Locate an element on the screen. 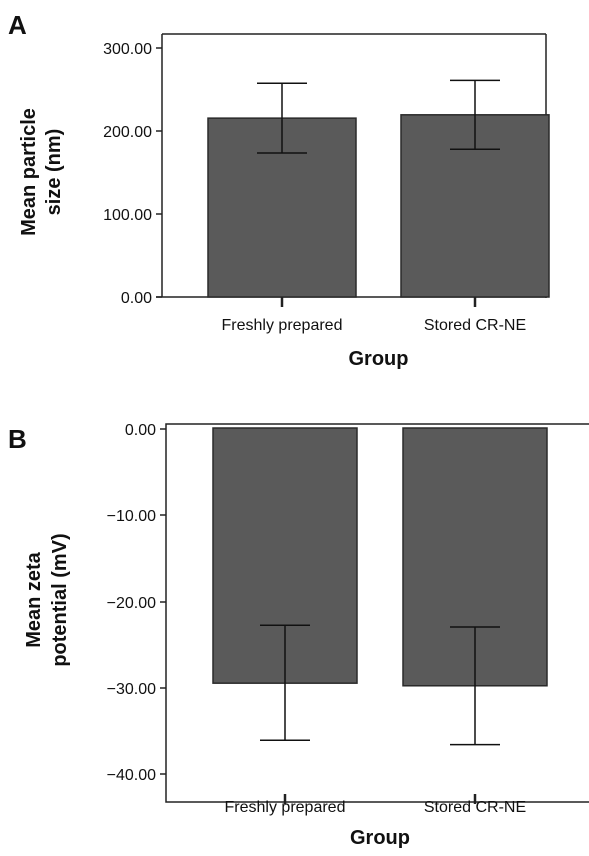 This screenshot has height=856, width=589. panel-a-letter: A is located at coordinates (17, 25).